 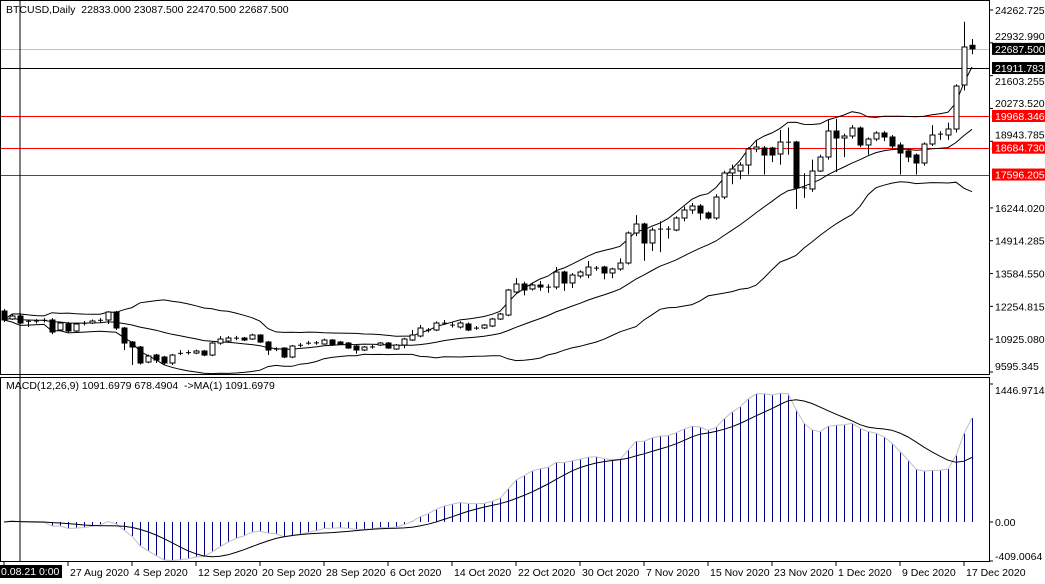 I want to click on date-axis-label: 4 Sep 2020, so click(x=161, y=573).